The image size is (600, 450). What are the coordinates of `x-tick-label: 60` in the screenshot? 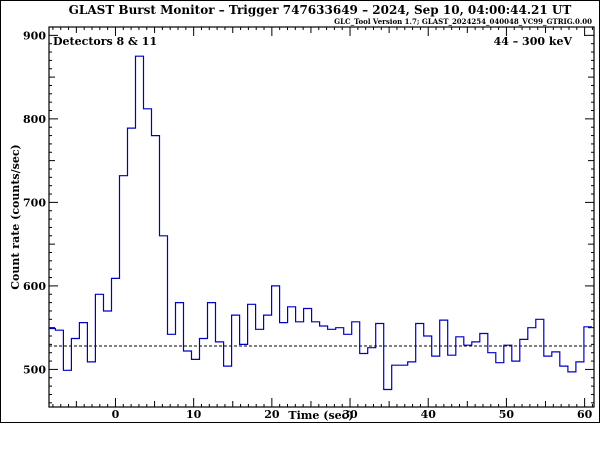 It's located at (585, 414).